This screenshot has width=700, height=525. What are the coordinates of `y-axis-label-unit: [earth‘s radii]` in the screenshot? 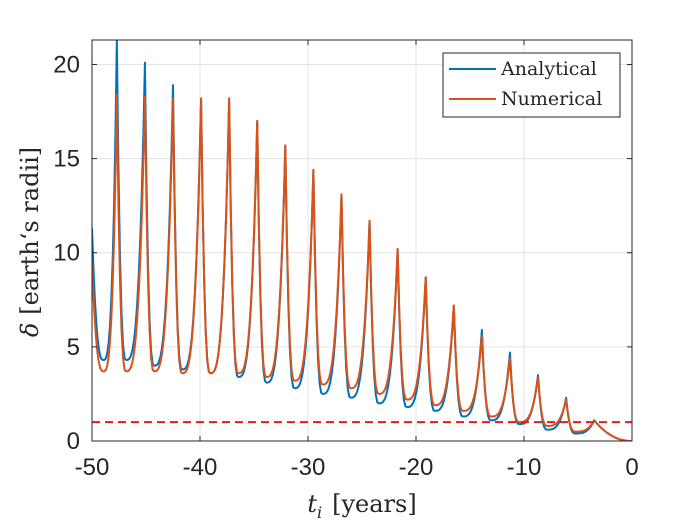 It's located at (30, 231).